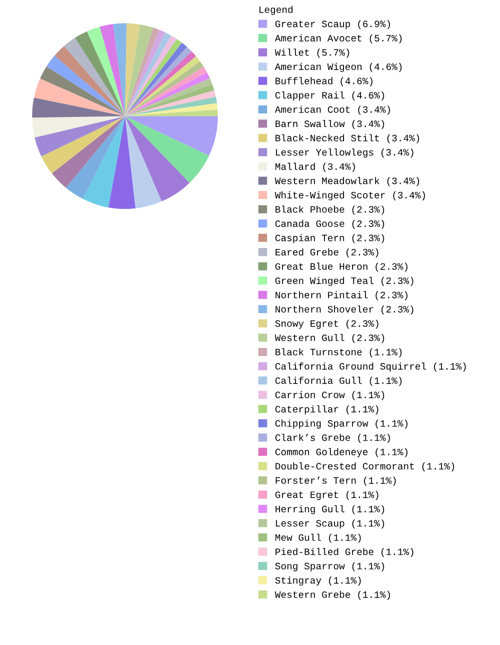 The image size is (500, 645). Describe the element at coordinates (349, 195) in the screenshot. I see `legend-label: White-Winged Scoter (3.4%)` at that location.